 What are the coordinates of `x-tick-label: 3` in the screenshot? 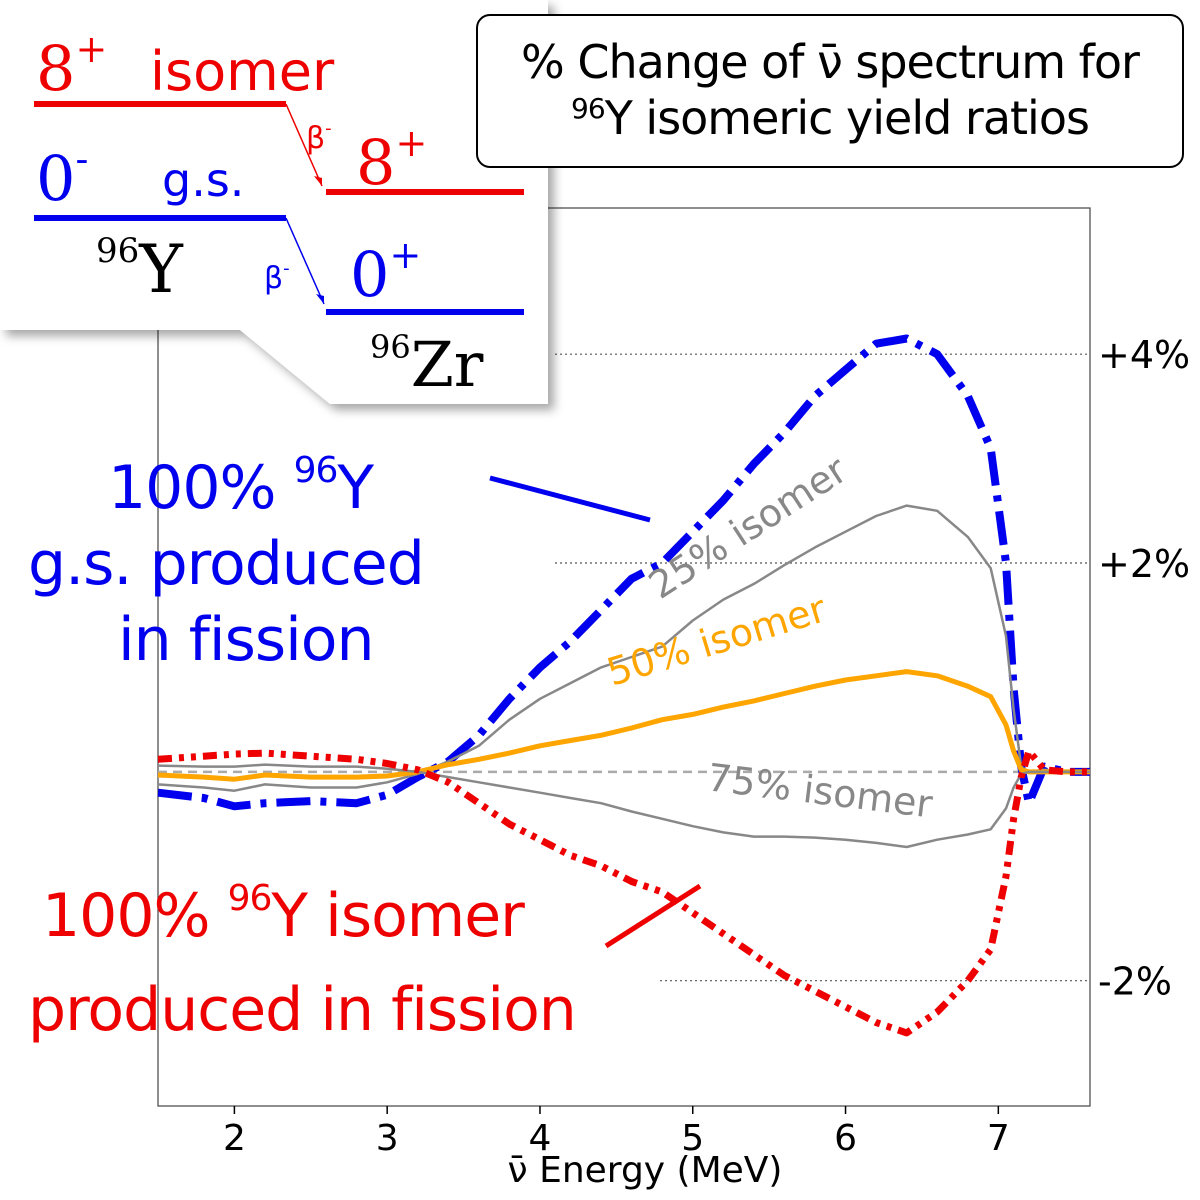 It's located at (387, 1138).